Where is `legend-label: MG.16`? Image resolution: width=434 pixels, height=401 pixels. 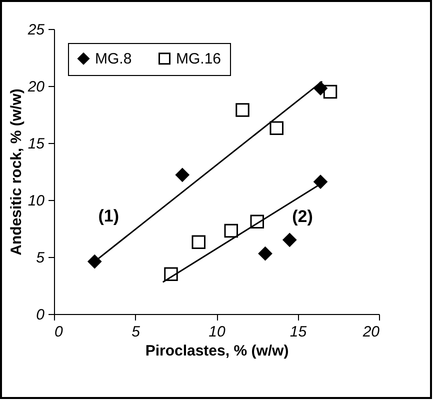 legend-label: MG.16 is located at coordinates (199, 59).